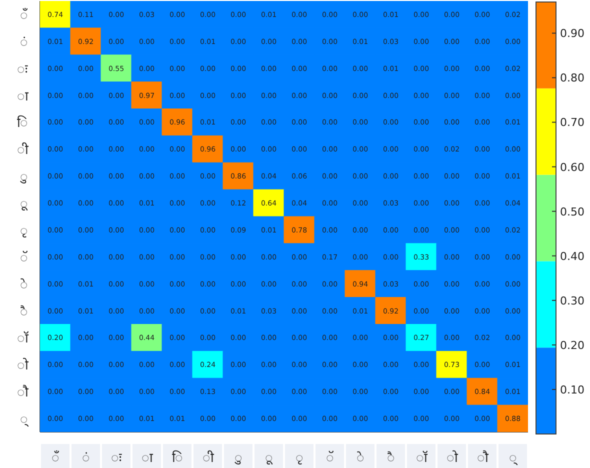  What do you see at coordinates (24, 285) in the screenshot?
I see `y-tick-label: ◌े` at bounding box center [24, 285].